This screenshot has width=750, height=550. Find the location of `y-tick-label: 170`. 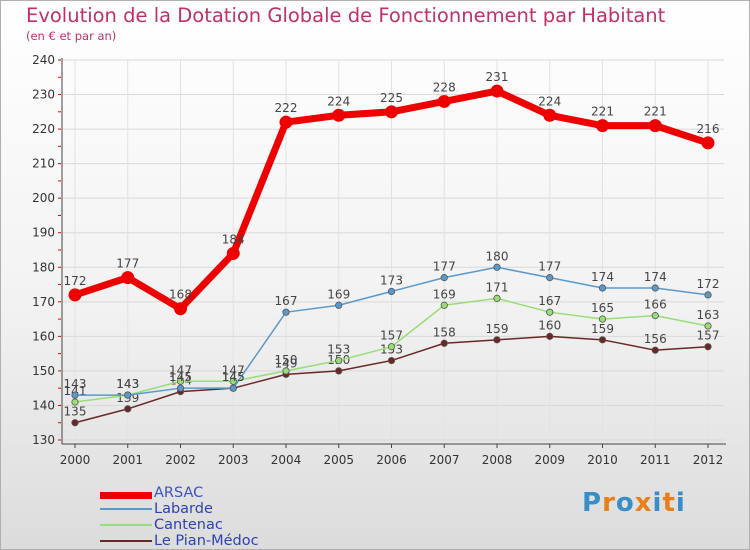

y-tick-label: 170 is located at coordinates (43, 302).